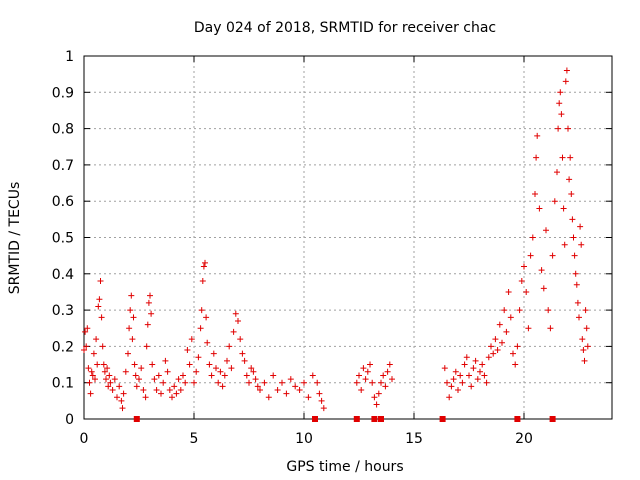 This screenshot has width=640, height=480. I want to click on y-tick-label: 0.2, so click(63, 347).